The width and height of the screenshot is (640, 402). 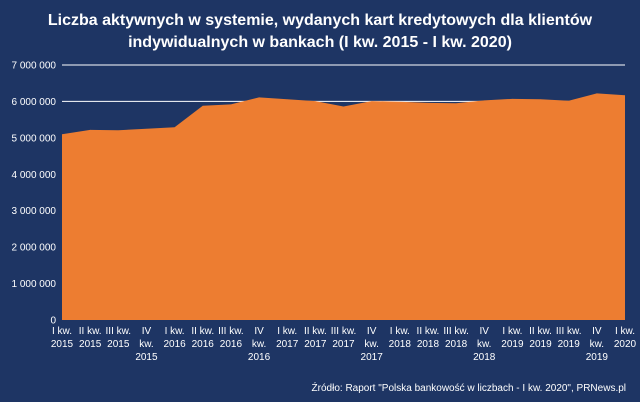 I want to click on x-tick-label: IV kw. 2015, so click(x=146, y=344).